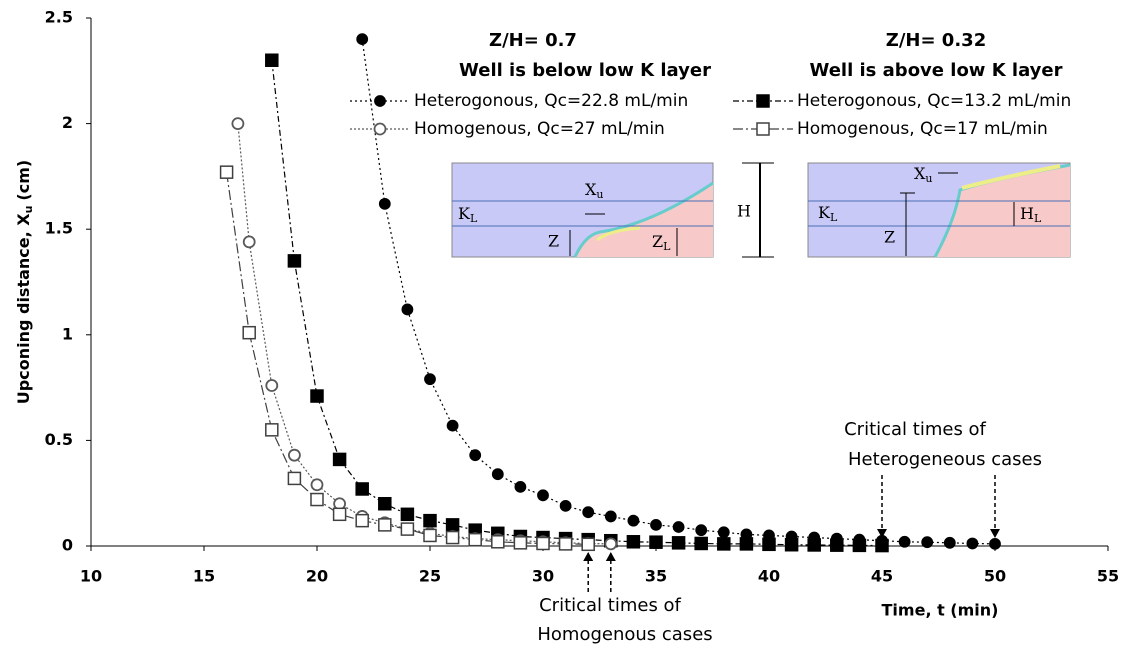  What do you see at coordinates (59, 439) in the screenshot?
I see `y-tick-label: 0.5` at bounding box center [59, 439].